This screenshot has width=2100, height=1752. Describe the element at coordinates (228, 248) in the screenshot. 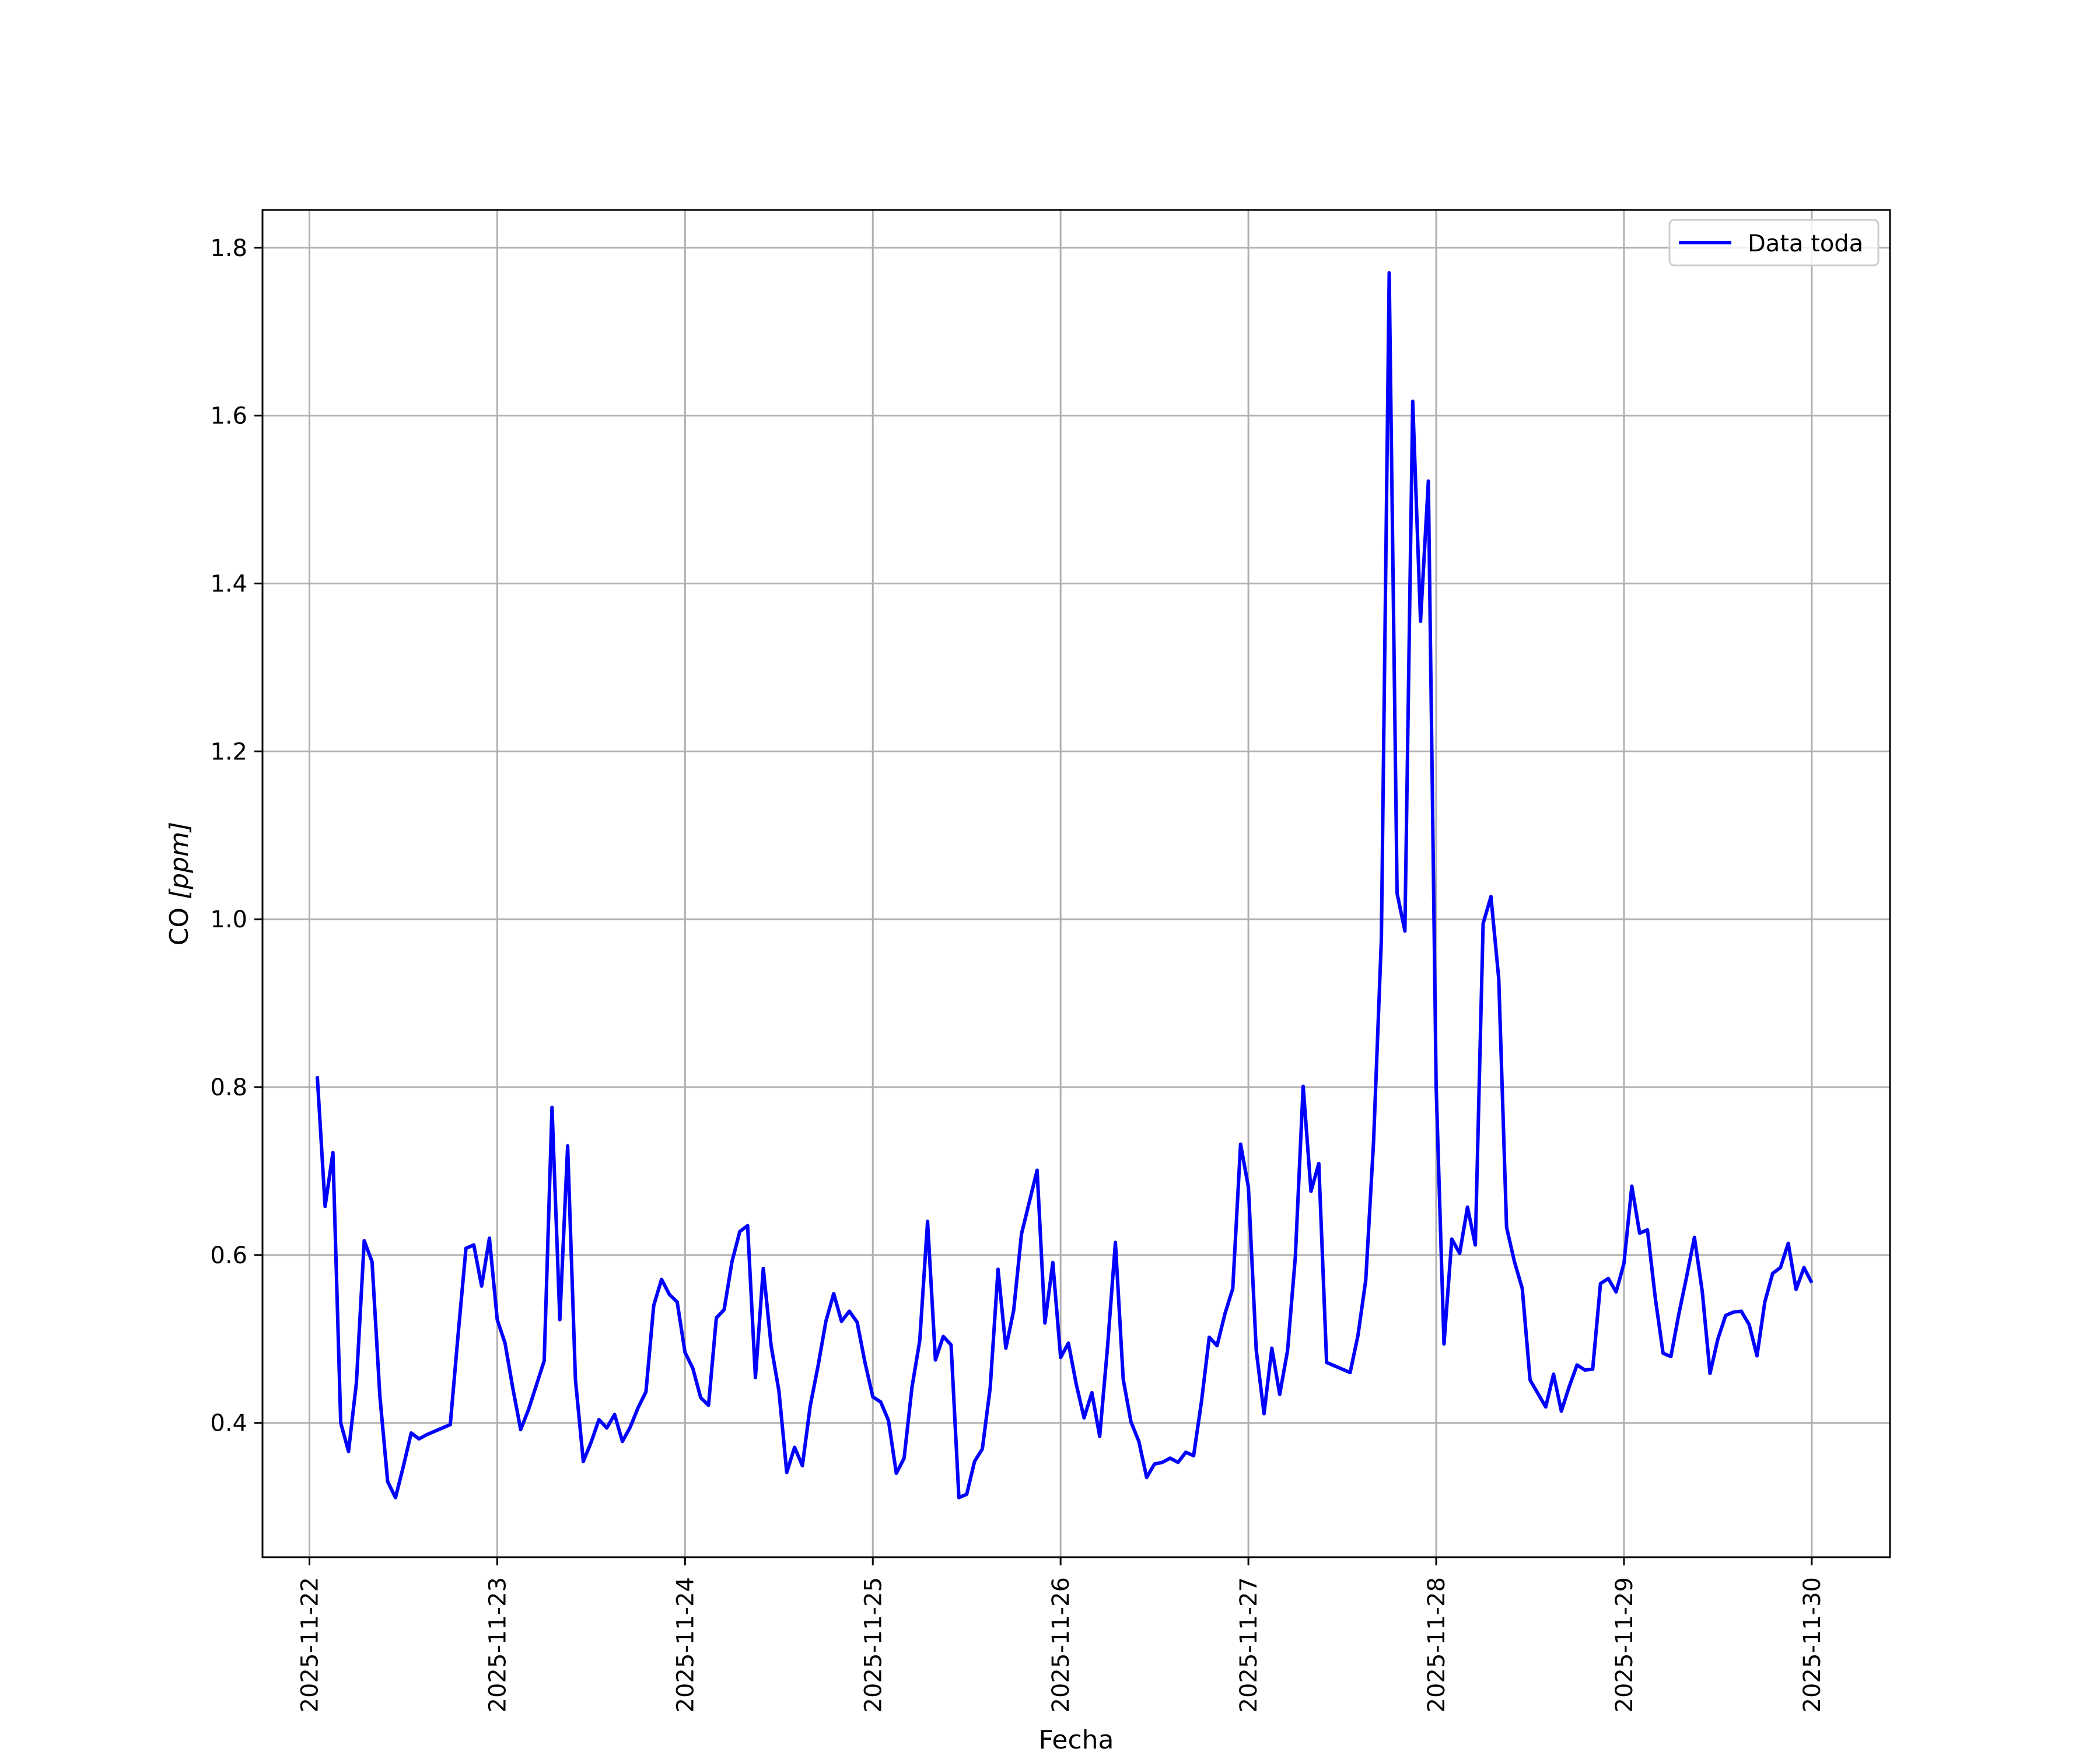

I see `y-tick-label: 1.8` at that location.